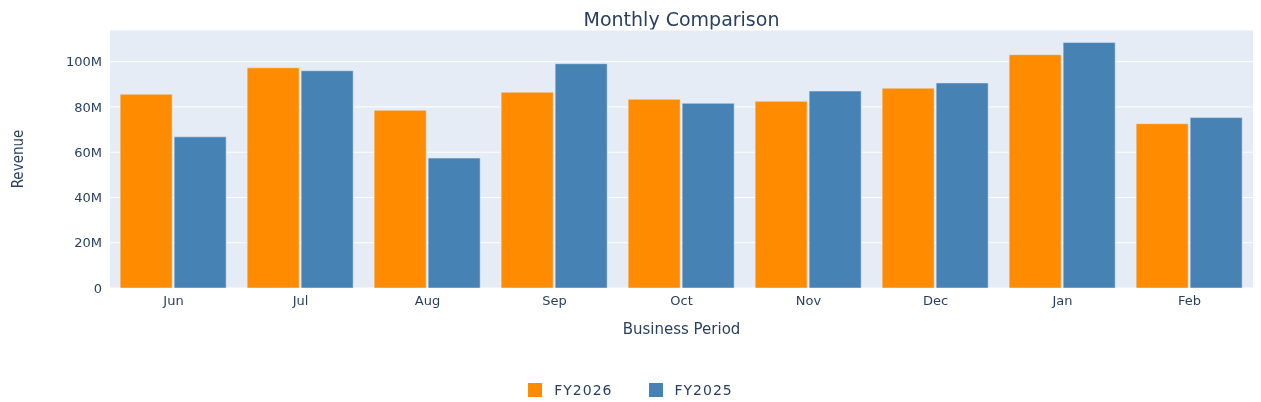 Image resolution: width=1261 pixels, height=402 pixels. Describe the element at coordinates (681, 301) in the screenshot. I see `x-tick-label: Oct` at that location.